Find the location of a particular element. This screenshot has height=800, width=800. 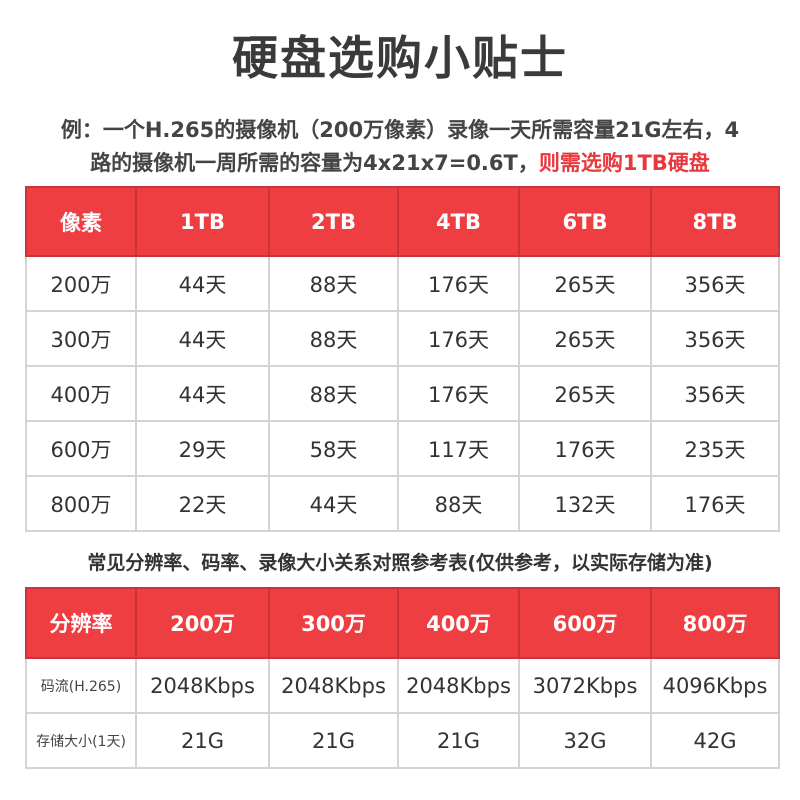

table-cell: 32G is located at coordinates (585, 740).